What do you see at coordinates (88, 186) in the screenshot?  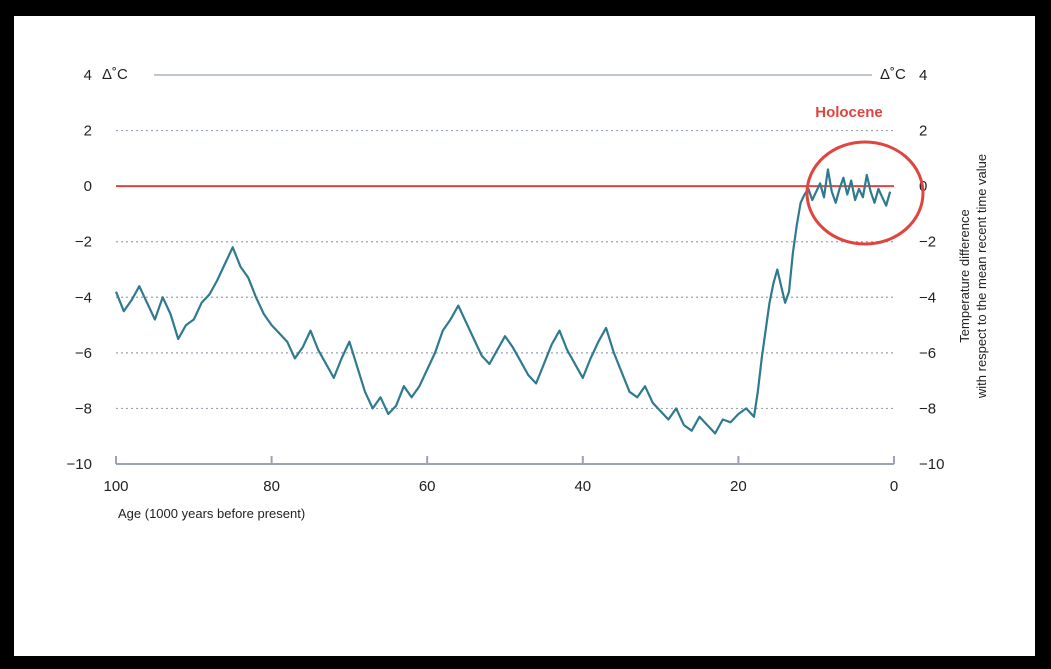 I see `y-tick-label-left: 0` at bounding box center [88, 186].